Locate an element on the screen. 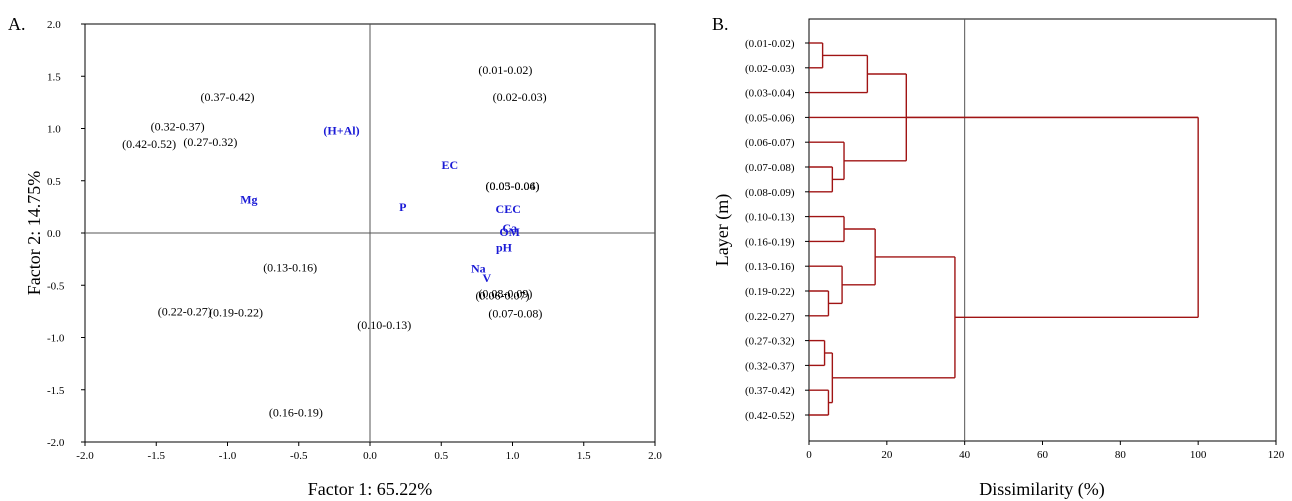 Image resolution: width=1292 pixels, height=501 pixels. biplot-case-label: (0.32-0.37) is located at coordinates (178, 126).